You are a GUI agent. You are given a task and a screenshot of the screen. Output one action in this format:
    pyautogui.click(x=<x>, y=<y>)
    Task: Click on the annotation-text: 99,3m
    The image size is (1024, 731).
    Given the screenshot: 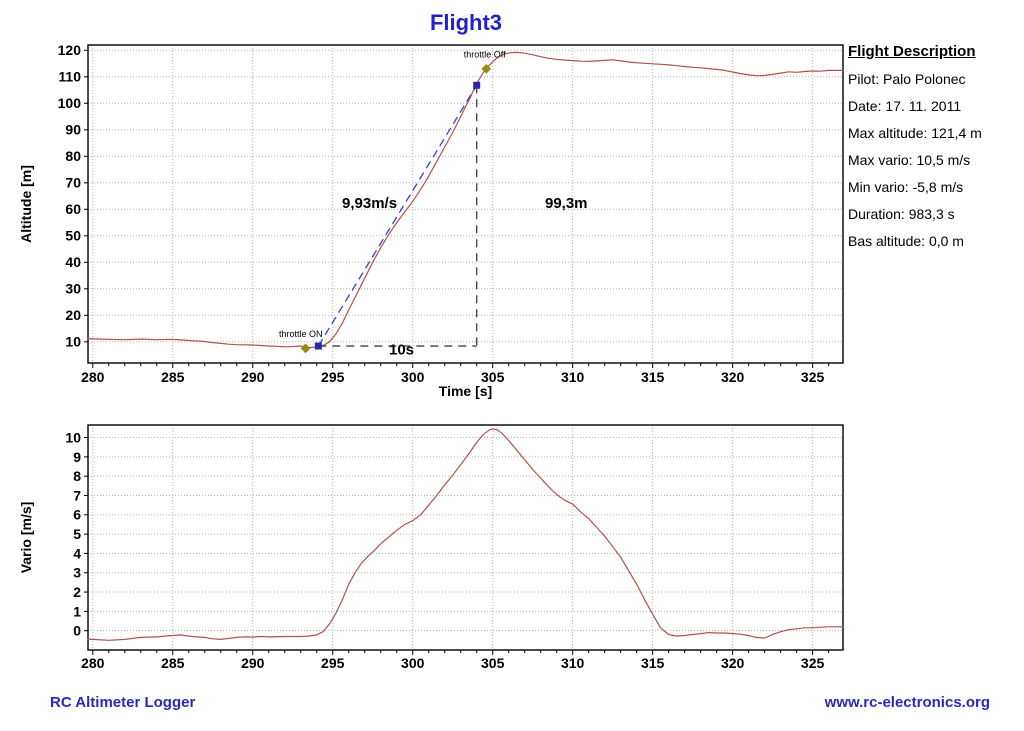 What is the action you would take?
    pyautogui.click(x=566, y=203)
    